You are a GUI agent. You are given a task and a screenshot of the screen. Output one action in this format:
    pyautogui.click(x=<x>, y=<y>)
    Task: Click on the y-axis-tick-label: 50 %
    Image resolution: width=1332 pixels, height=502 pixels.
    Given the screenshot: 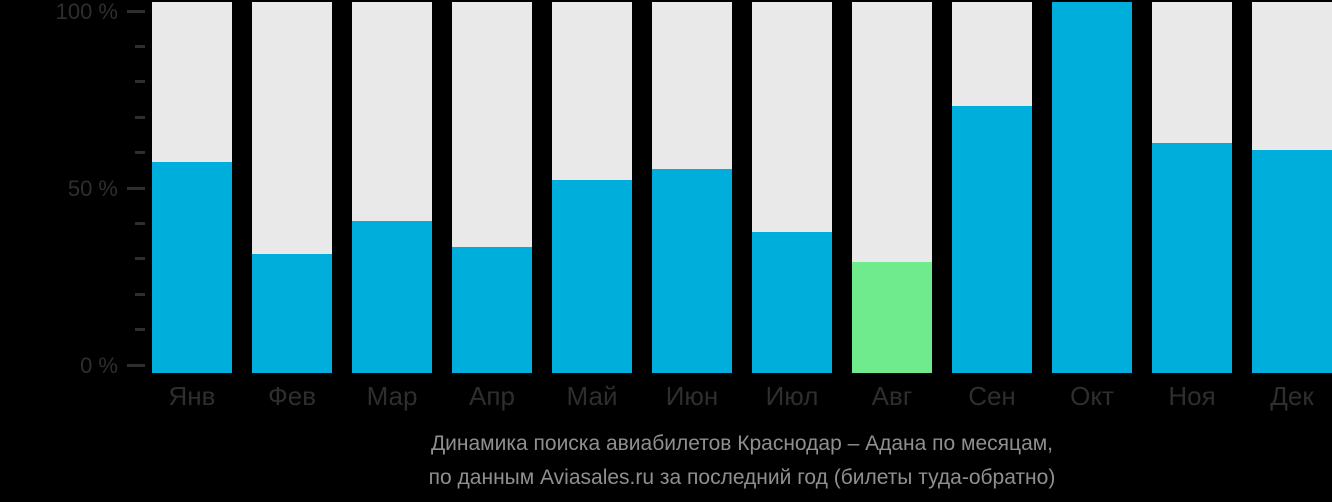 What is the action you would take?
    pyautogui.click(x=92, y=188)
    